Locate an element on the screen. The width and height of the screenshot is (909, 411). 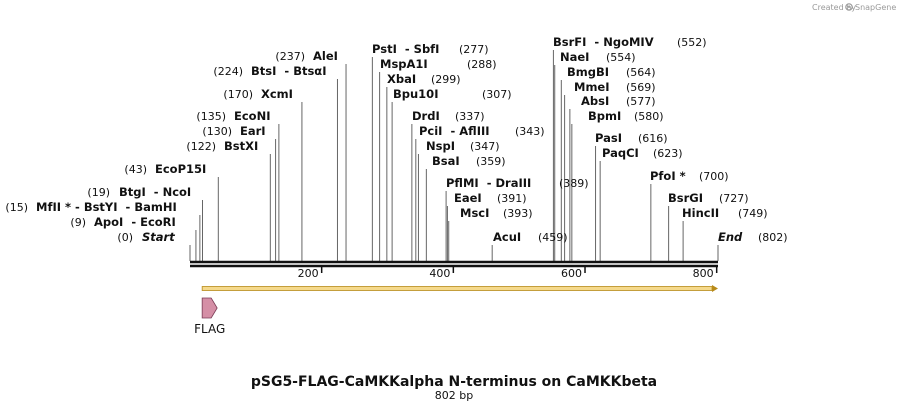
ruler-tick-label: 200 is located at coordinates (308, 273).